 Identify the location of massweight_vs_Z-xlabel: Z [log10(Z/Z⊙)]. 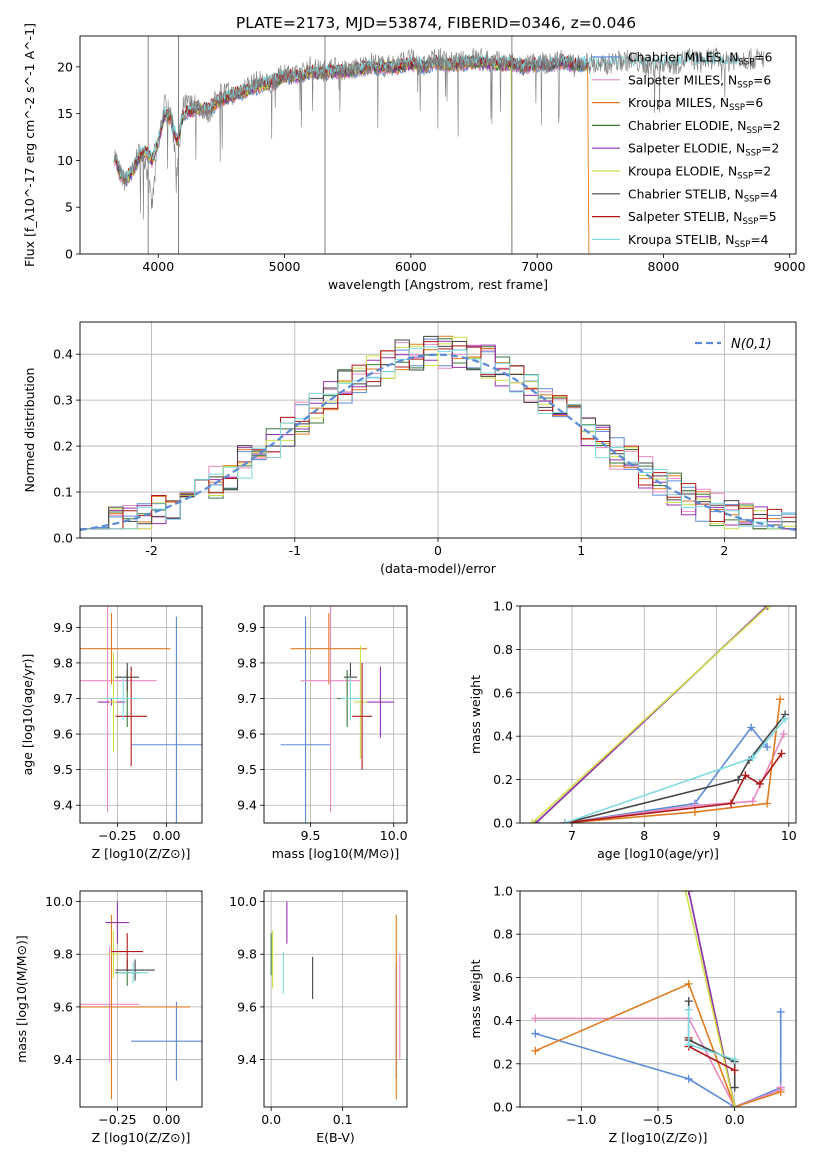
(658, 1137).